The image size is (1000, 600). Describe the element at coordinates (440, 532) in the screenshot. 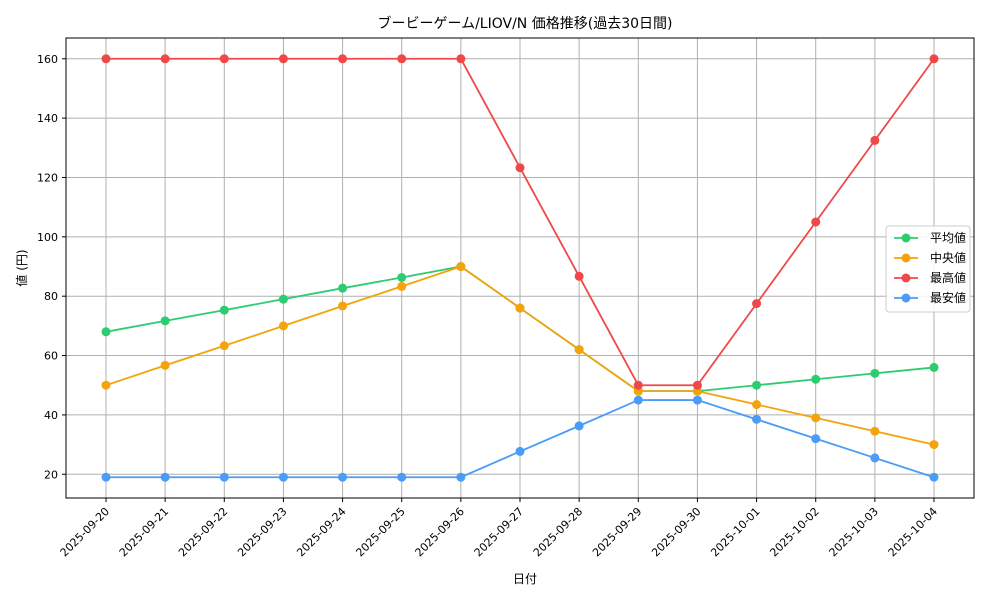

I see `x-tick-label: 2025-09-26` at that location.